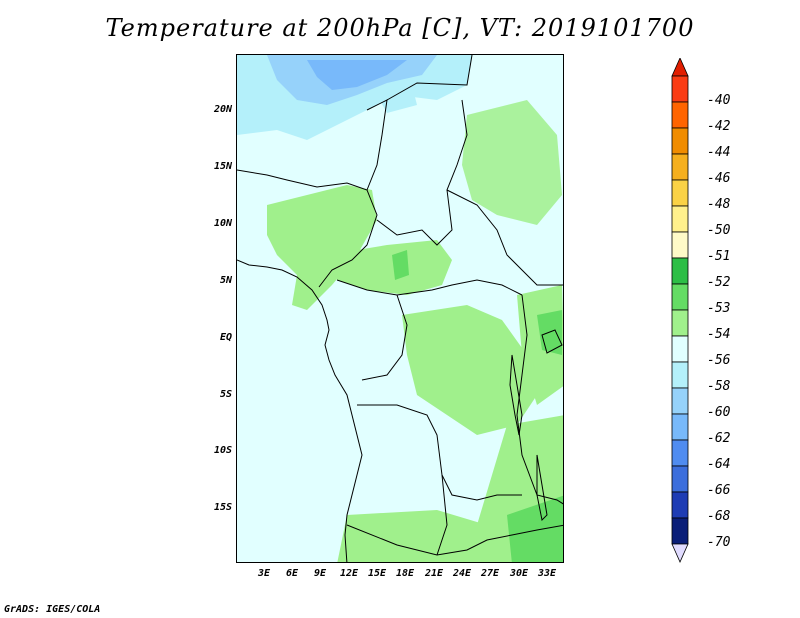  I want to click on lake-tanganyika, so click(516, 395).